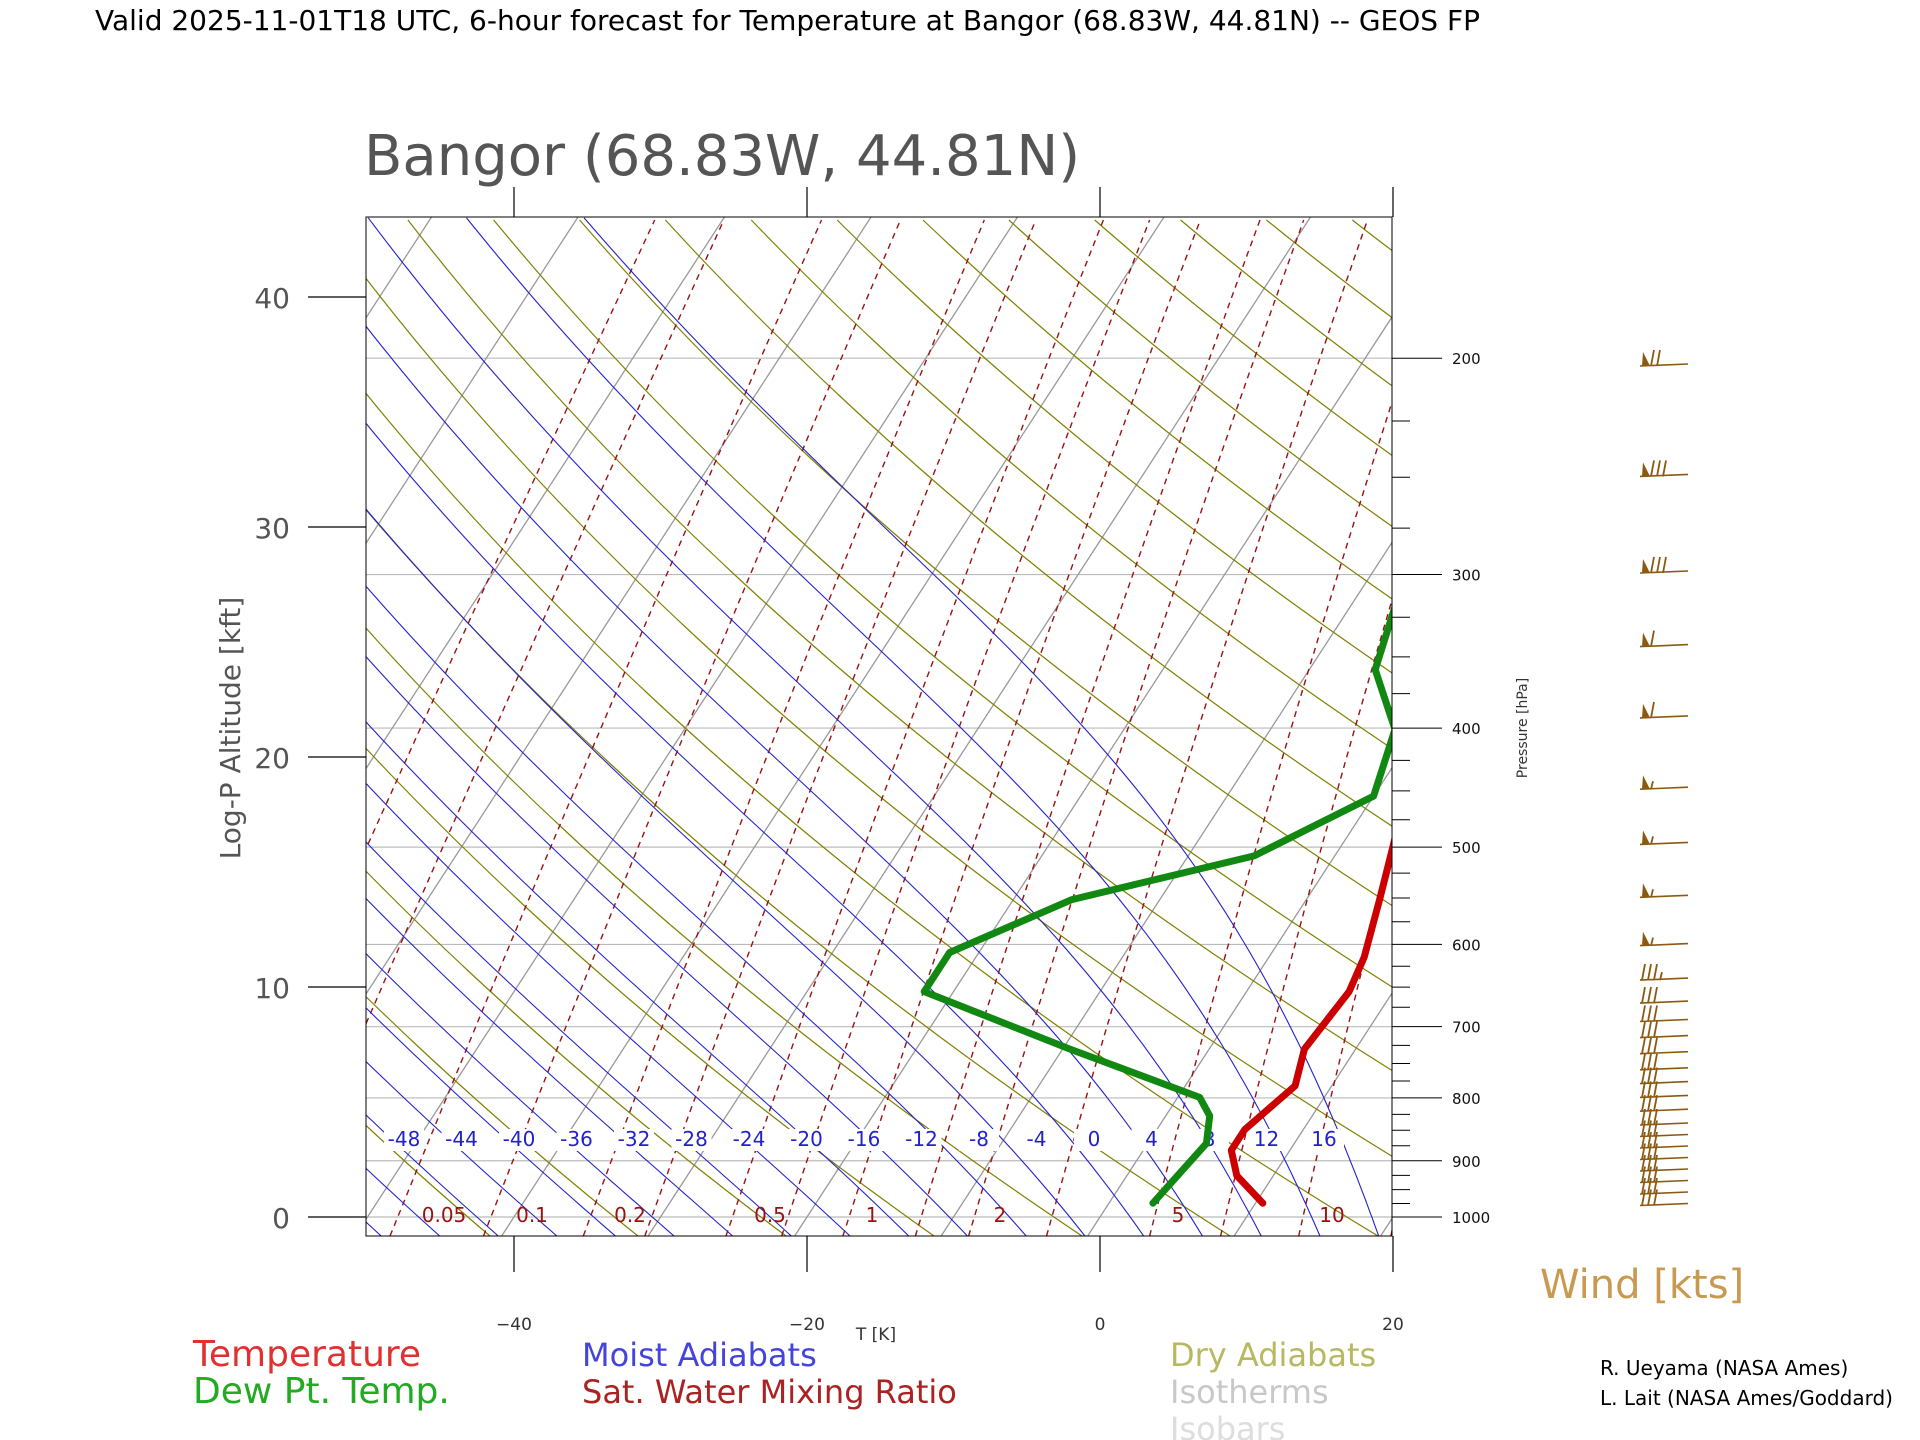 The height and width of the screenshot is (1440, 1920). Describe the element at coordinates (321, 1391) in the screenshot. I see `legend-dewpoint: Dew Pt. Temp.` at that location.